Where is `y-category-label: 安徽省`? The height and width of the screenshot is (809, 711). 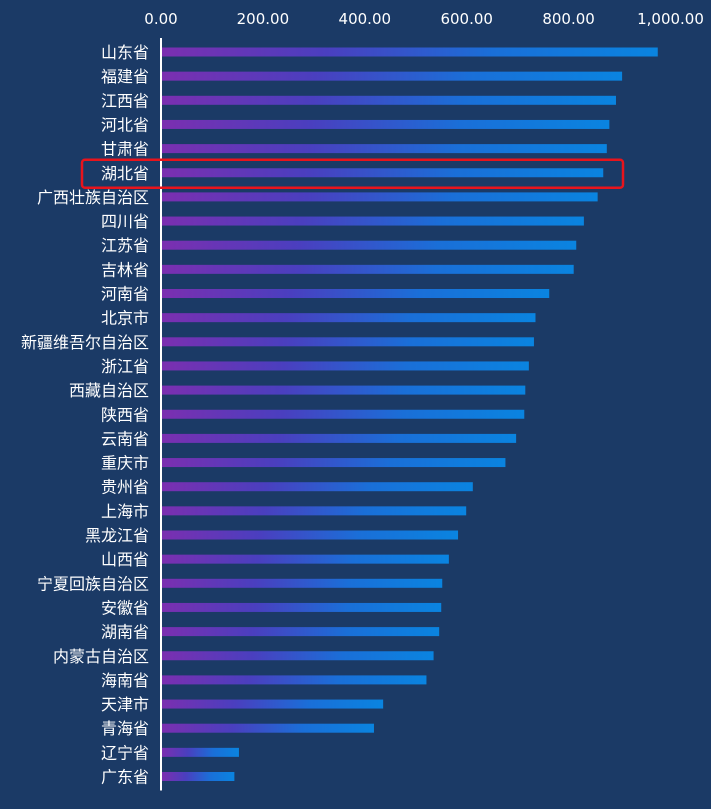 y-category-label: 安徽省 is located at coordinates (125, 607).